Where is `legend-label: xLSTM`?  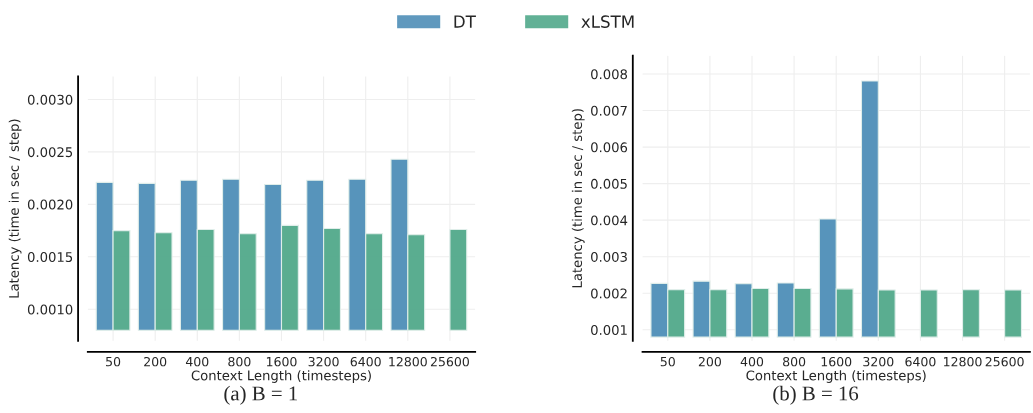
legend-label: xLSTM is located at coordinates (607, 21).